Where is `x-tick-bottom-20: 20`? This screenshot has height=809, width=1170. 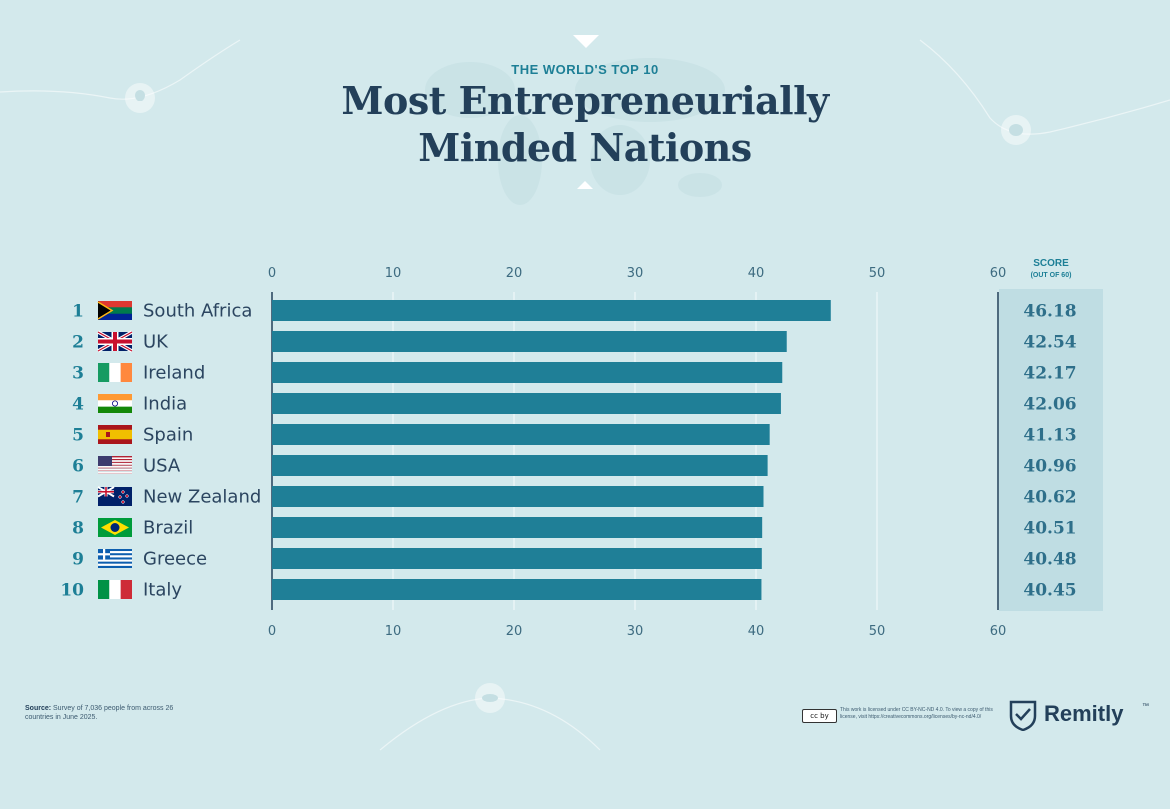 x-tick-bottom-20: 20 is located at coordinates (514, 631).